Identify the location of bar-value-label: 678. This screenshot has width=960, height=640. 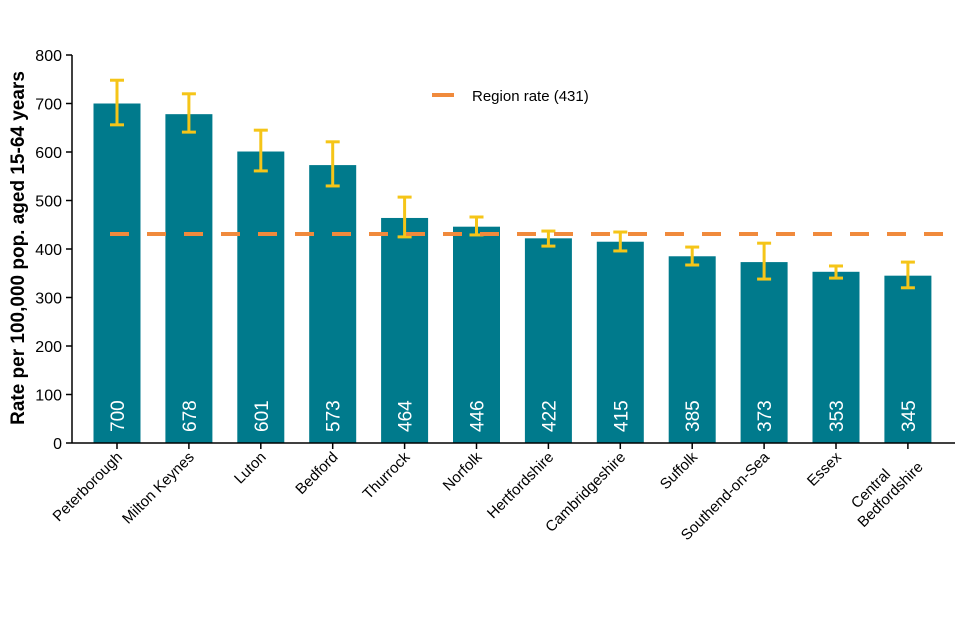
(190, 416).